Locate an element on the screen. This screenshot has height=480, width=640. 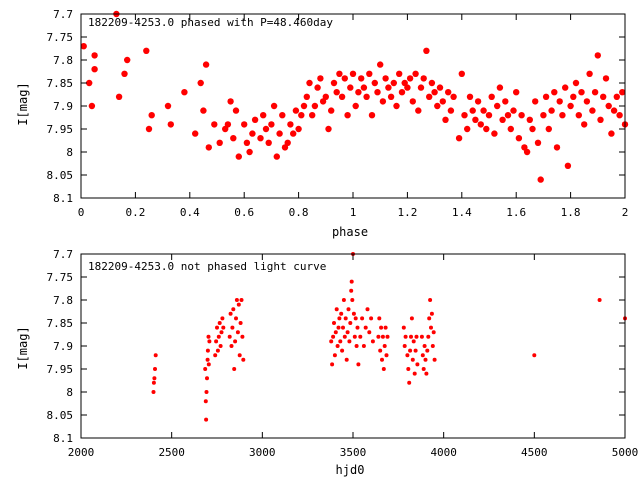
unphased-y-axis-label: I[mag] is located at coordinates (23, 347).